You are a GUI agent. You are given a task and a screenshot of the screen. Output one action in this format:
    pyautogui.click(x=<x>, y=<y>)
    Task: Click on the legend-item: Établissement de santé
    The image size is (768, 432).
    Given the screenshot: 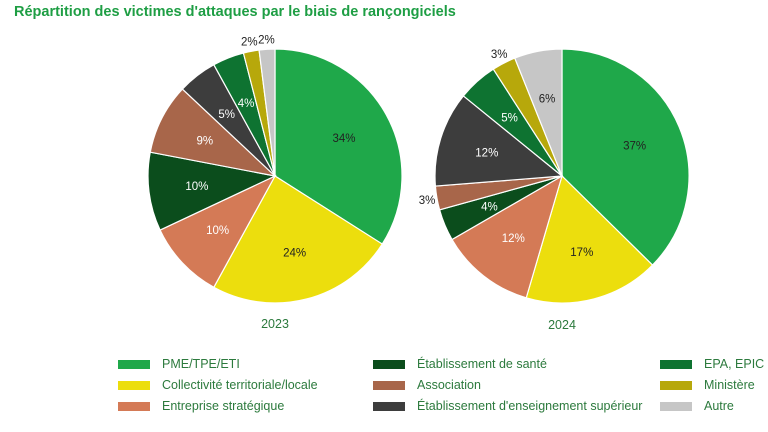 What is the action you would take?
    pyautogui.click(x=460, y=364)
    